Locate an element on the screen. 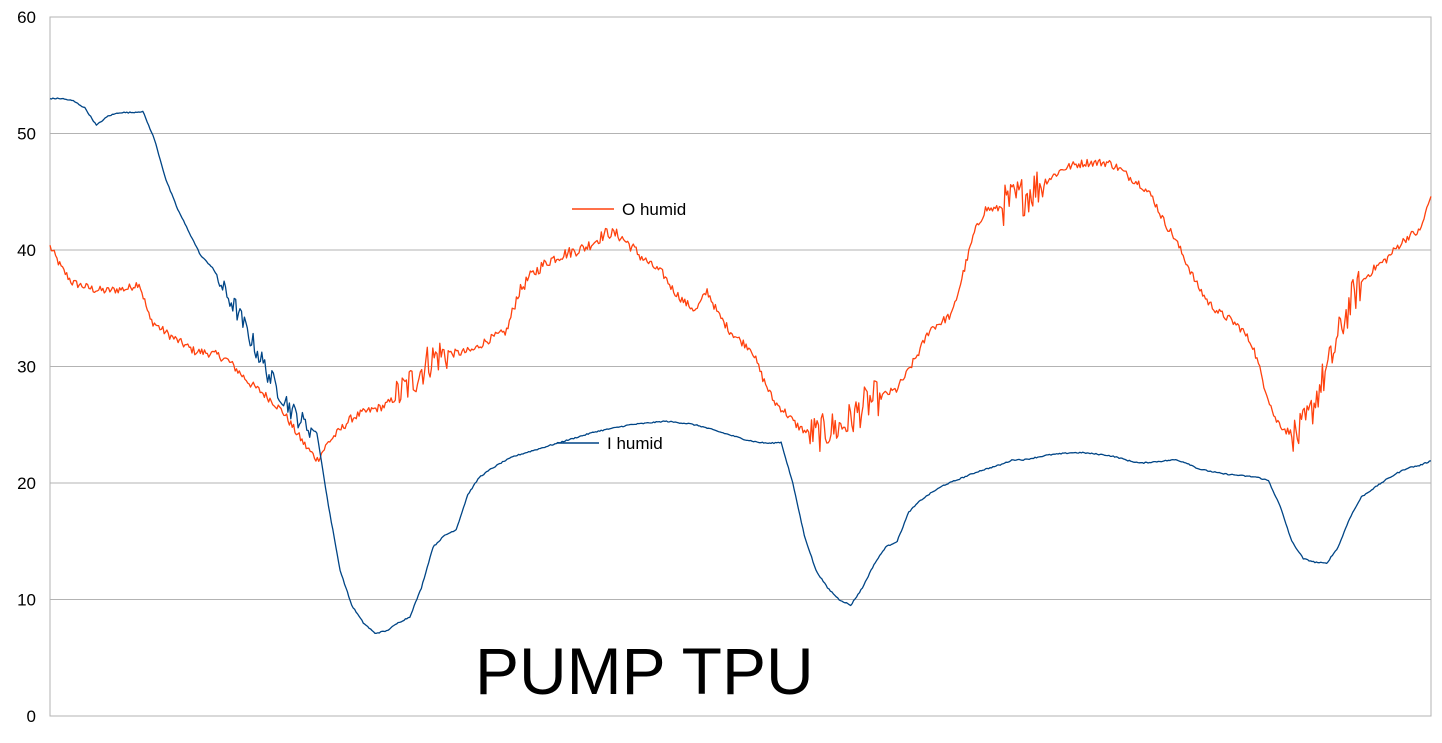 The height and width of the screenshot is (743, 1442). legend-entry: O humid is located at coordinates (629, 209).